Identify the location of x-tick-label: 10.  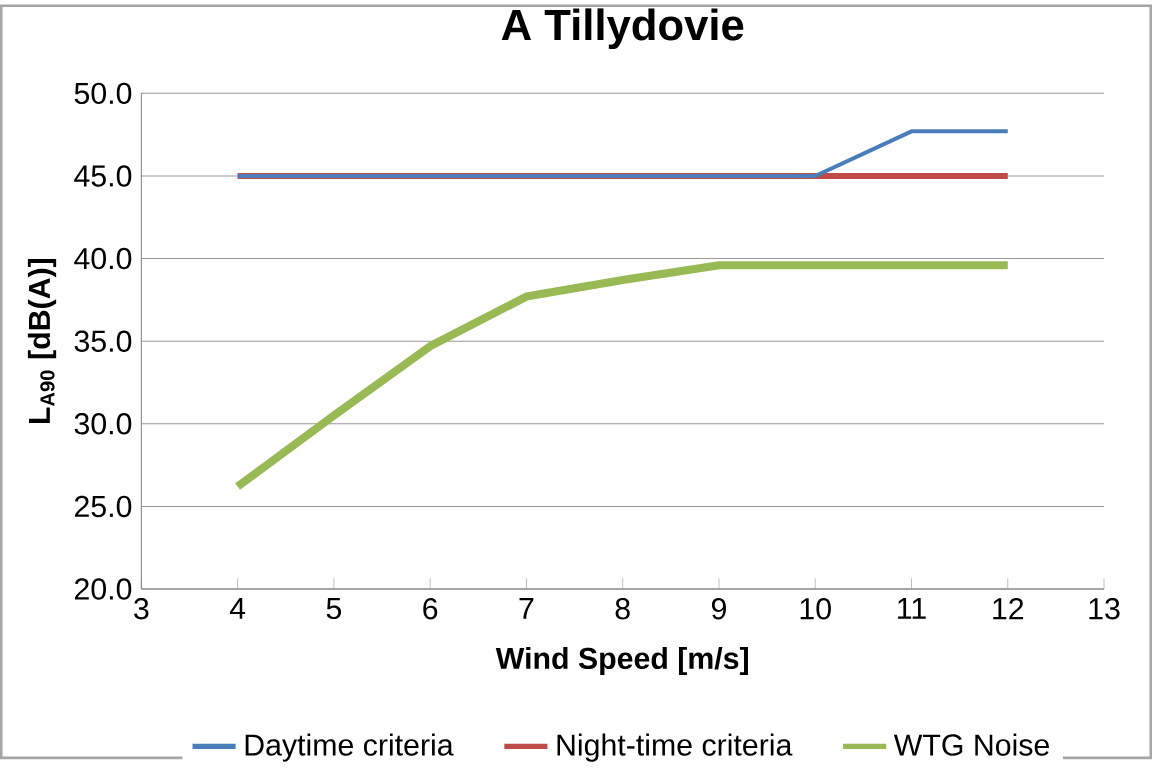
(815, 608).